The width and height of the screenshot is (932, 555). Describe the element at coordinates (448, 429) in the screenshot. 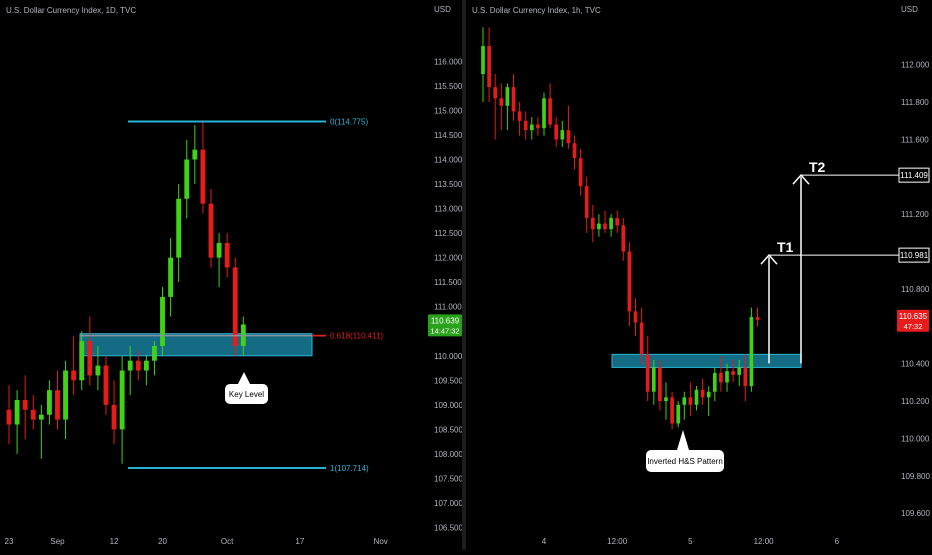

I see `y-tick-label: 108.500` at that location.